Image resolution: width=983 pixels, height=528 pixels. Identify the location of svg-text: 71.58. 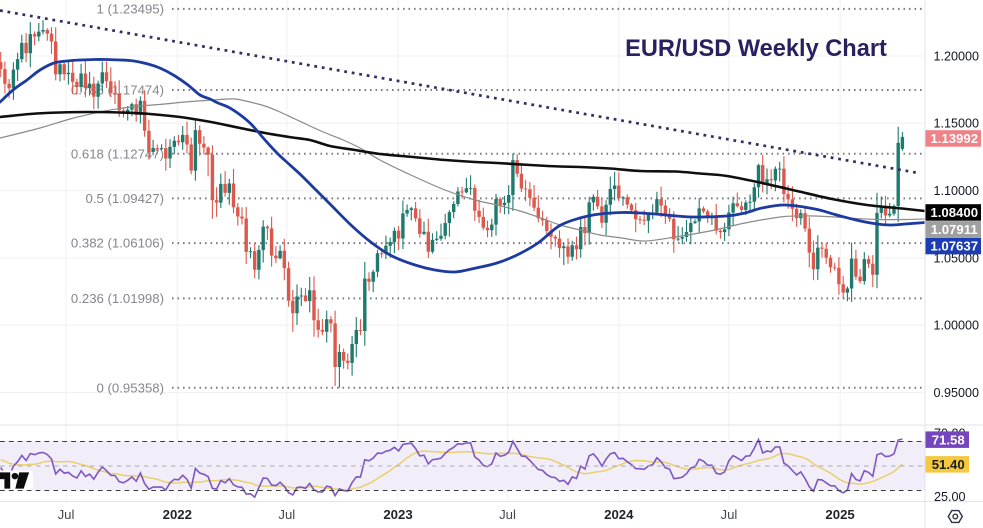
(948, 439).